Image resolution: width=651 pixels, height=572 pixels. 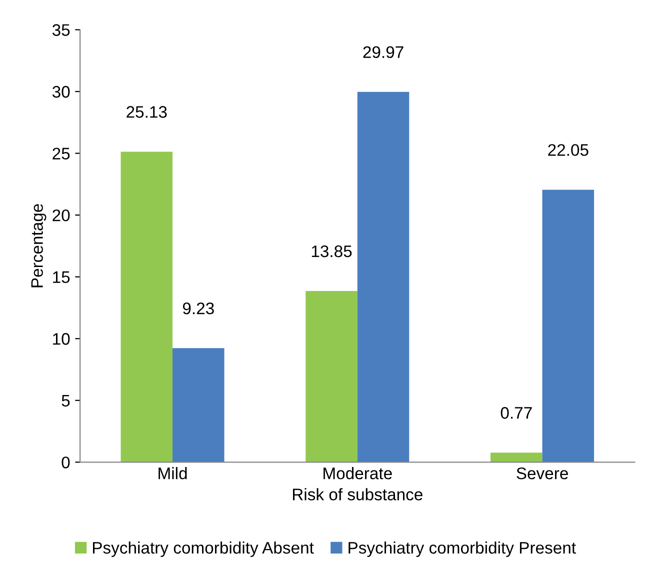 I want to click on data-label: 29.97, so click(x=383, y=52).